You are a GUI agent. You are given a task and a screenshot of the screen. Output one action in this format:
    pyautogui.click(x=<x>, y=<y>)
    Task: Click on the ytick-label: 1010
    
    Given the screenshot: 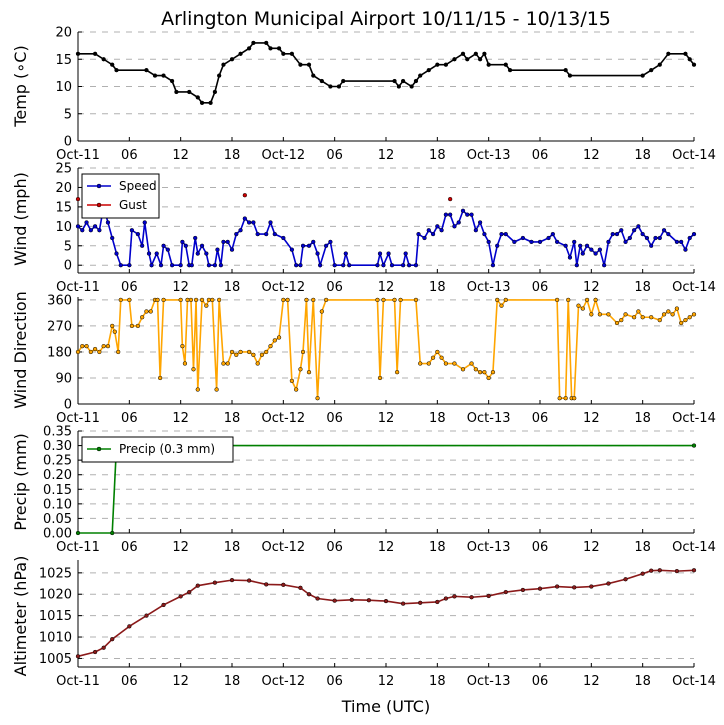 What is the action you would take?
    pyautogui.click(x=55, y=638)
    